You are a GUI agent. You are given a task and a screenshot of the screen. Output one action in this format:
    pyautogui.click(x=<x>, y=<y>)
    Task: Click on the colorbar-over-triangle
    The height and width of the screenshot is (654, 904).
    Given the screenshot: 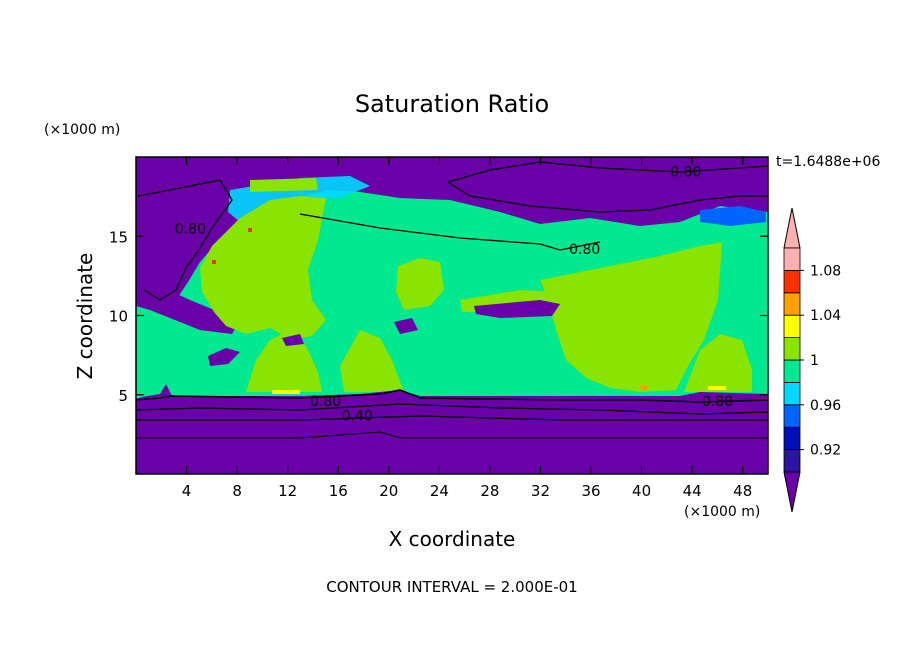 What is the action you would take?
    pyautogui.click(x=792, y=228)
    